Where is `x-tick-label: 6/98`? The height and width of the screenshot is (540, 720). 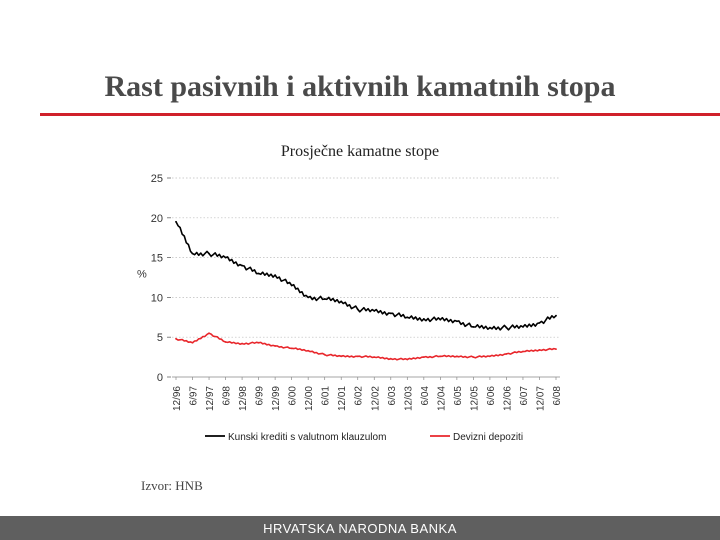
x-tick-label: 6/98 is located at coordinates (227, 396).